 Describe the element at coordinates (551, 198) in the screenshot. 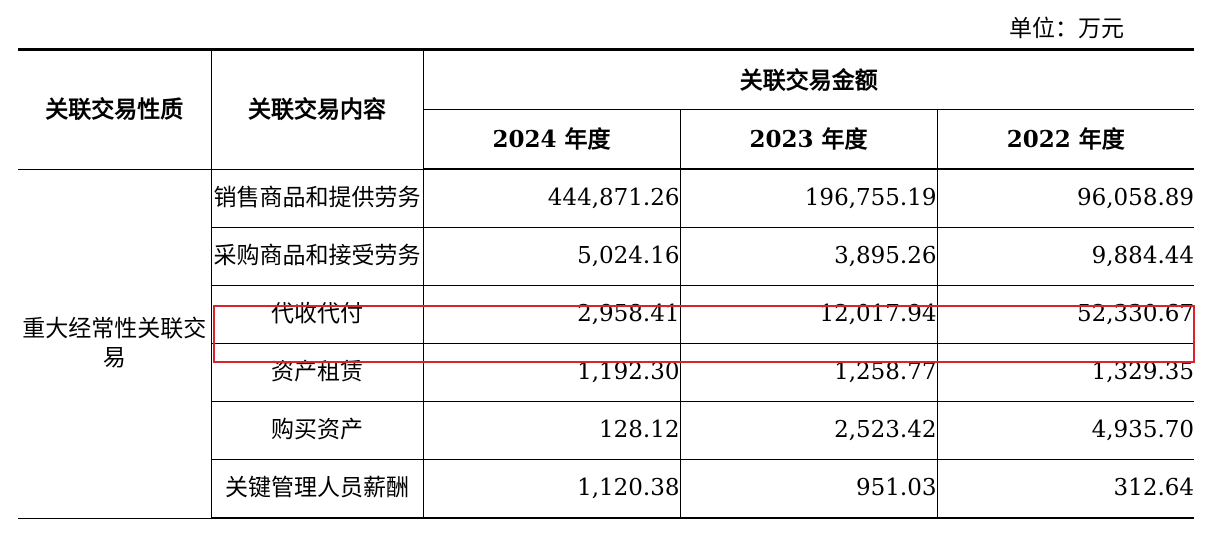

I see `row-value-2024: 444,871.26` at that location.